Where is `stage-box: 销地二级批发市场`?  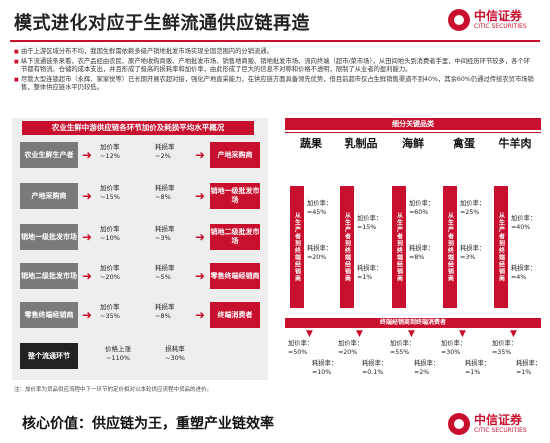 stage-box: 销地二级批发市场 is located at coordinates (49, 276).